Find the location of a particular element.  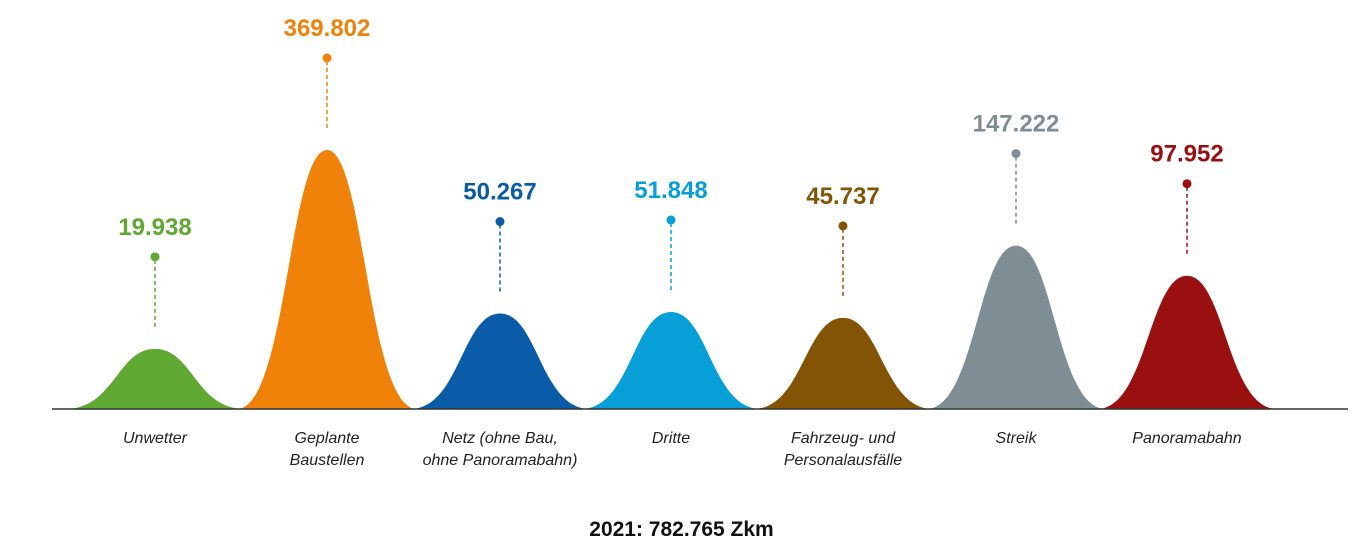

category-label: ohne Panoramabahn) is located at coordinates (500, 460).